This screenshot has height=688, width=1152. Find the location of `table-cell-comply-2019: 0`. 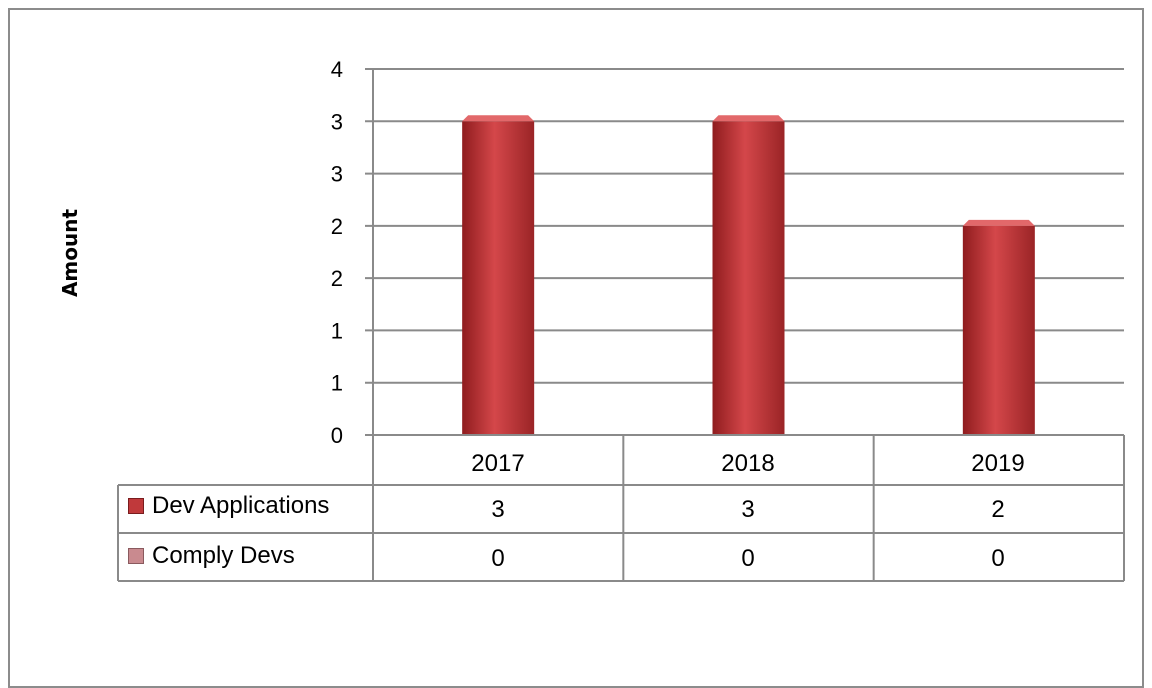

table-cell-comply-2019: 0 is located at coordinates (998, 558).